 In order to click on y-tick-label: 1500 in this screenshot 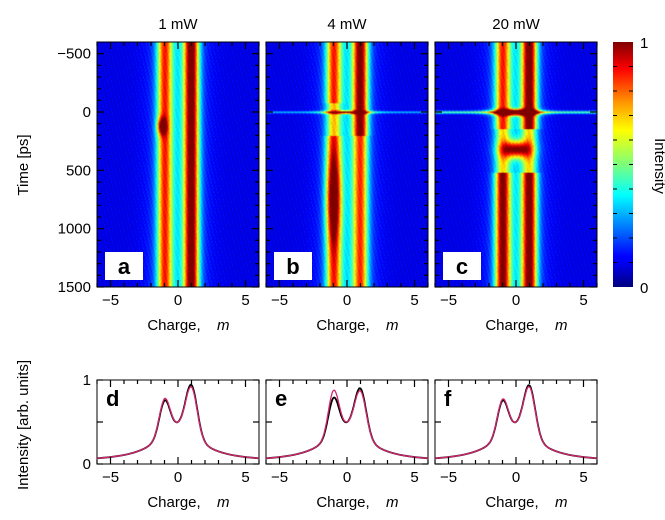, I will do `click(74, 287)`.